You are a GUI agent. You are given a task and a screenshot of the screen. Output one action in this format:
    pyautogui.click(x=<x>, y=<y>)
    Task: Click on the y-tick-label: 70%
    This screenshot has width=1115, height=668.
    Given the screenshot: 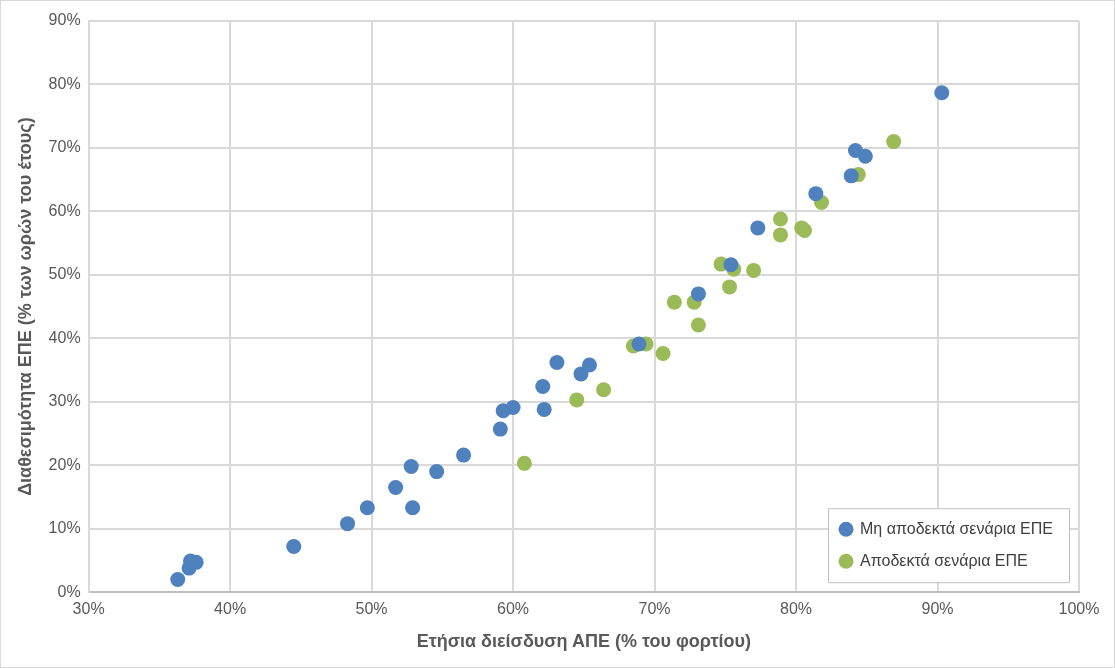 What is the action you would take?
    pyautogui.click(x=64, y=147)
    